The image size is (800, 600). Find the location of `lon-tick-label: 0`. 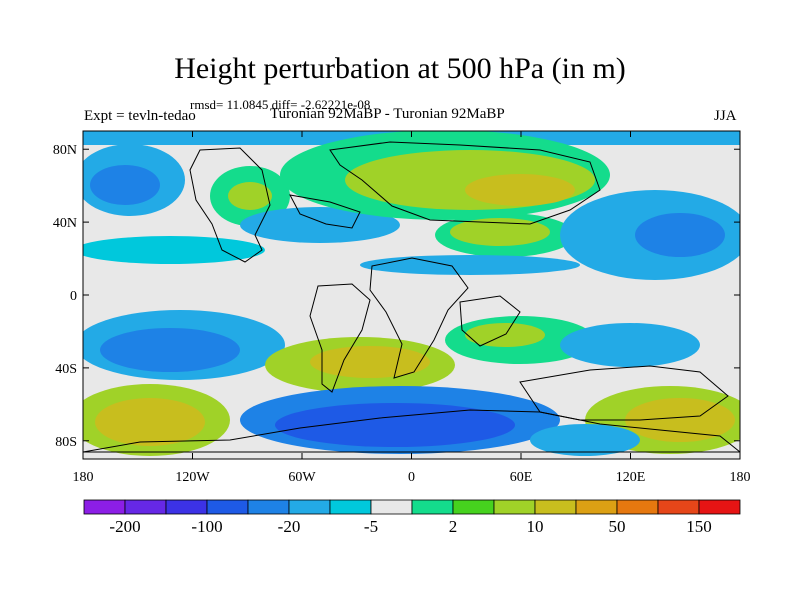

lon-tick-label: 0 is located at coordinates (411, 477).